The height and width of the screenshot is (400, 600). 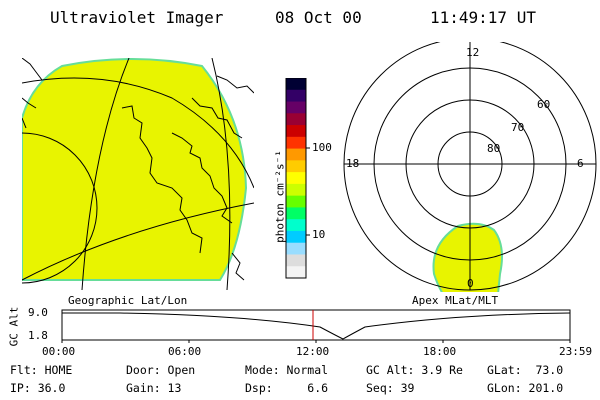 I want to click on colorbar, so click(x=297, y=178).